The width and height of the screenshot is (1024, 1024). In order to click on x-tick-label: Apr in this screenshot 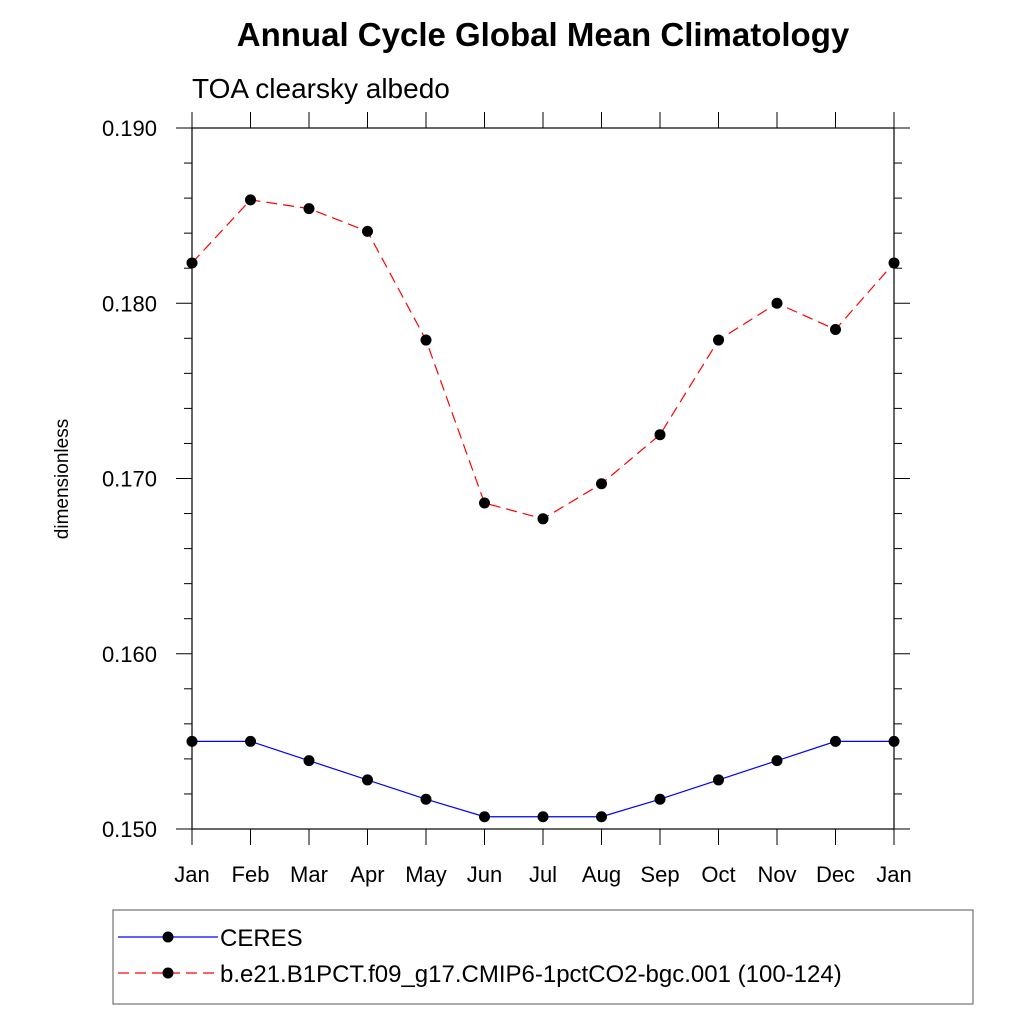, I will do `click(367, 874)`.